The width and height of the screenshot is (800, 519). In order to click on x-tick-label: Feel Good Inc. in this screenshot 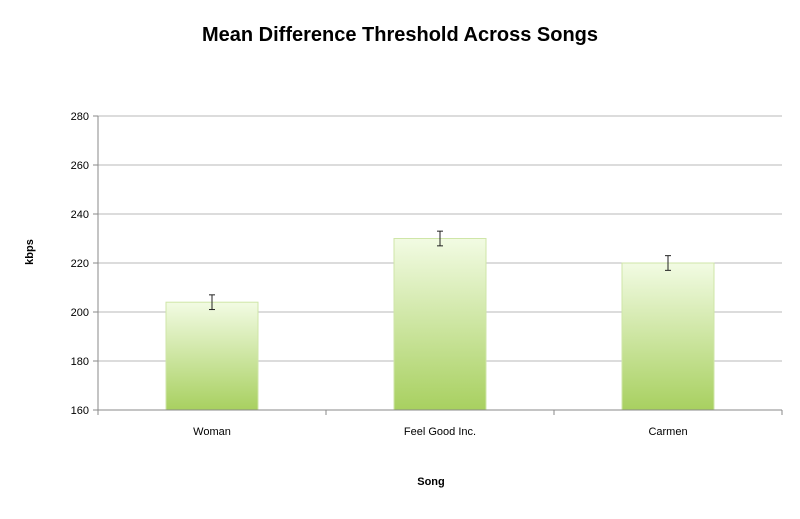, I will do `click(440, 432)`.